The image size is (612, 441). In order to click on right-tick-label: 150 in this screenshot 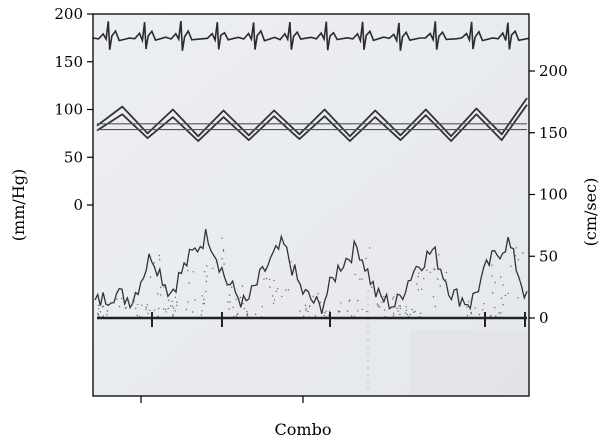, I will do `click(553, 133)`.